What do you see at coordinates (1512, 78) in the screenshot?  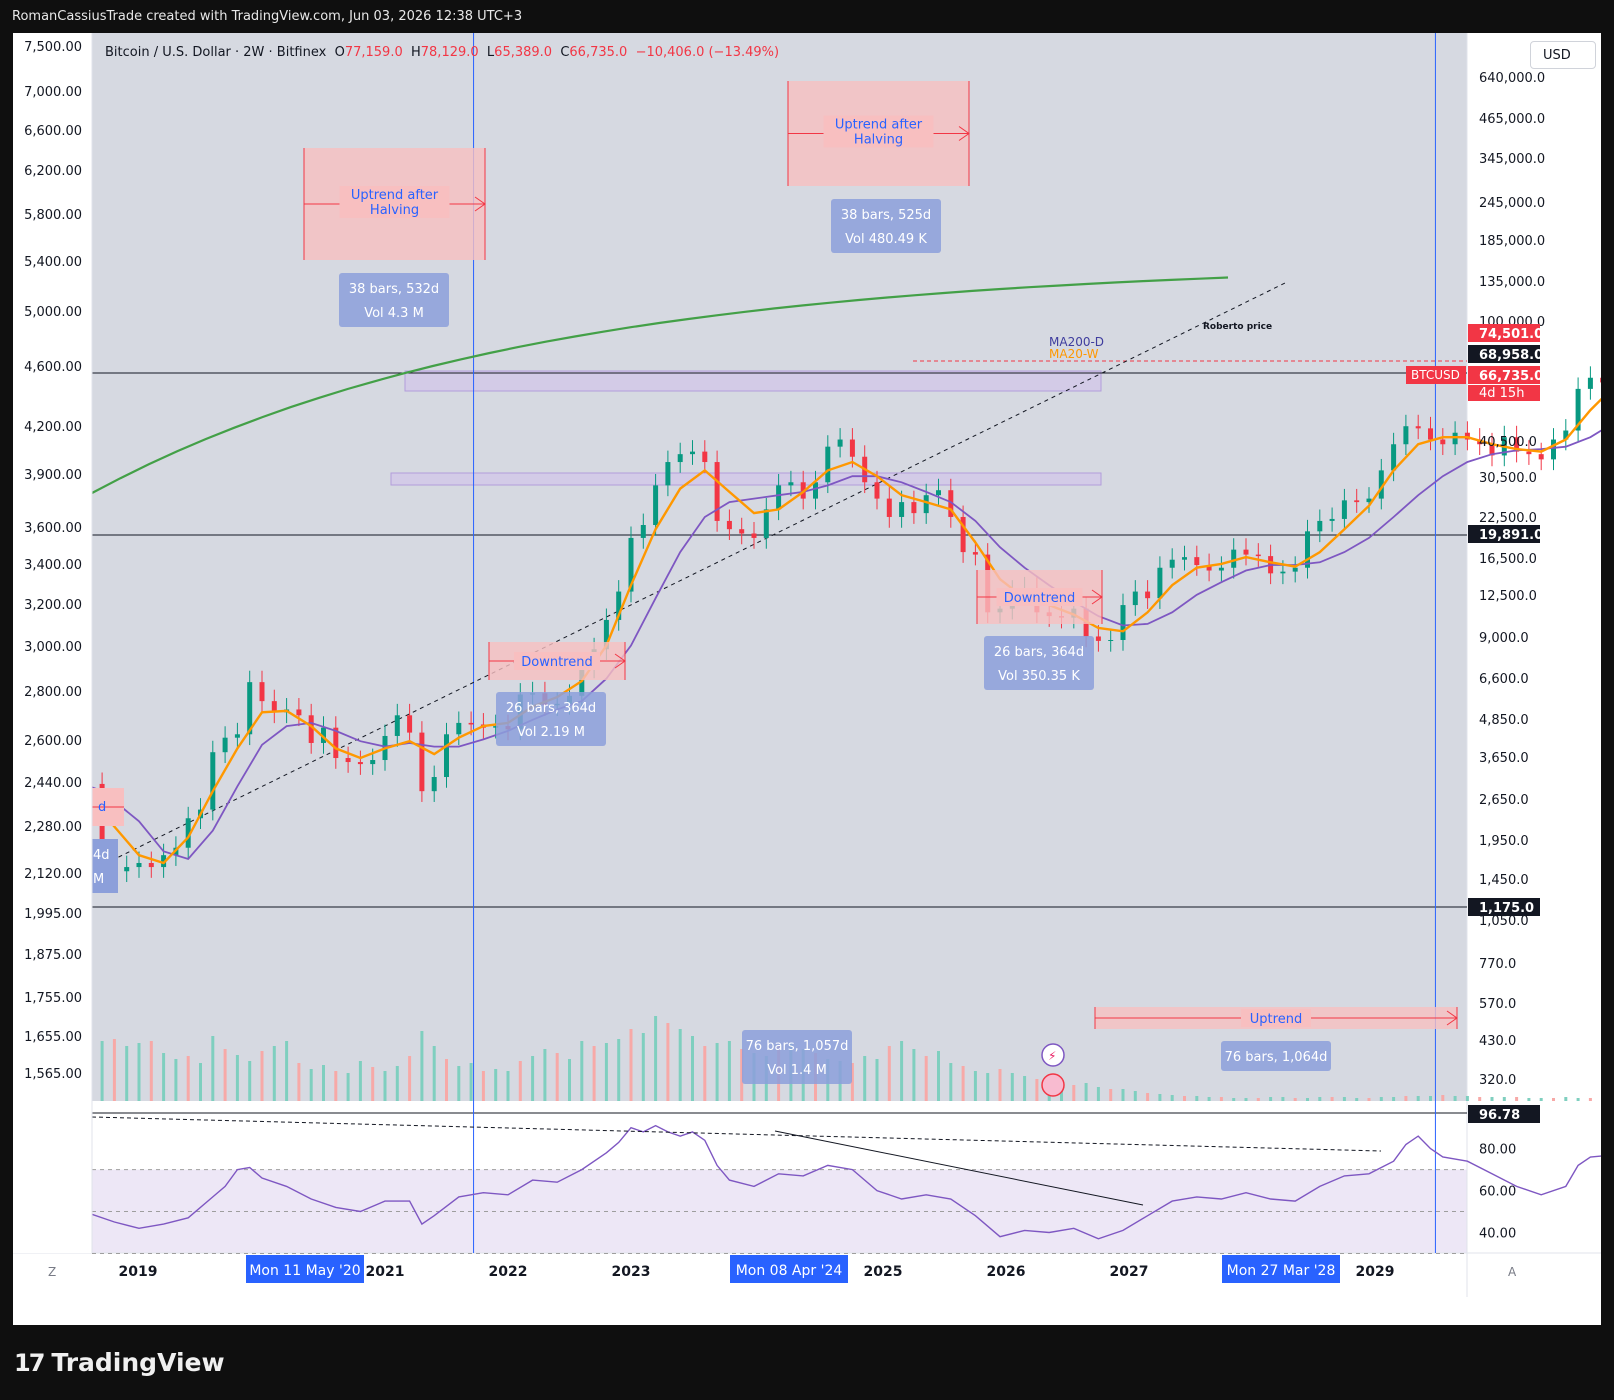 I see `right-axis-tick: 640,000.0` at bounding box center [1512, 78].